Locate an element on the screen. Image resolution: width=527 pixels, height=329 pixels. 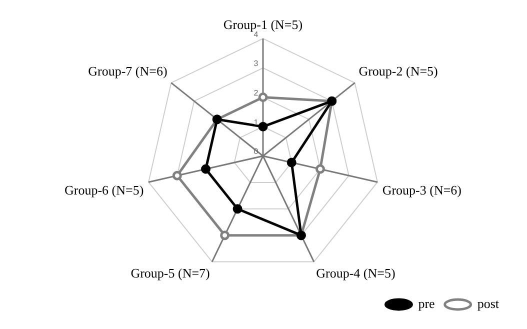
y-tick-label: 2 is located at coordinates (256, 93).